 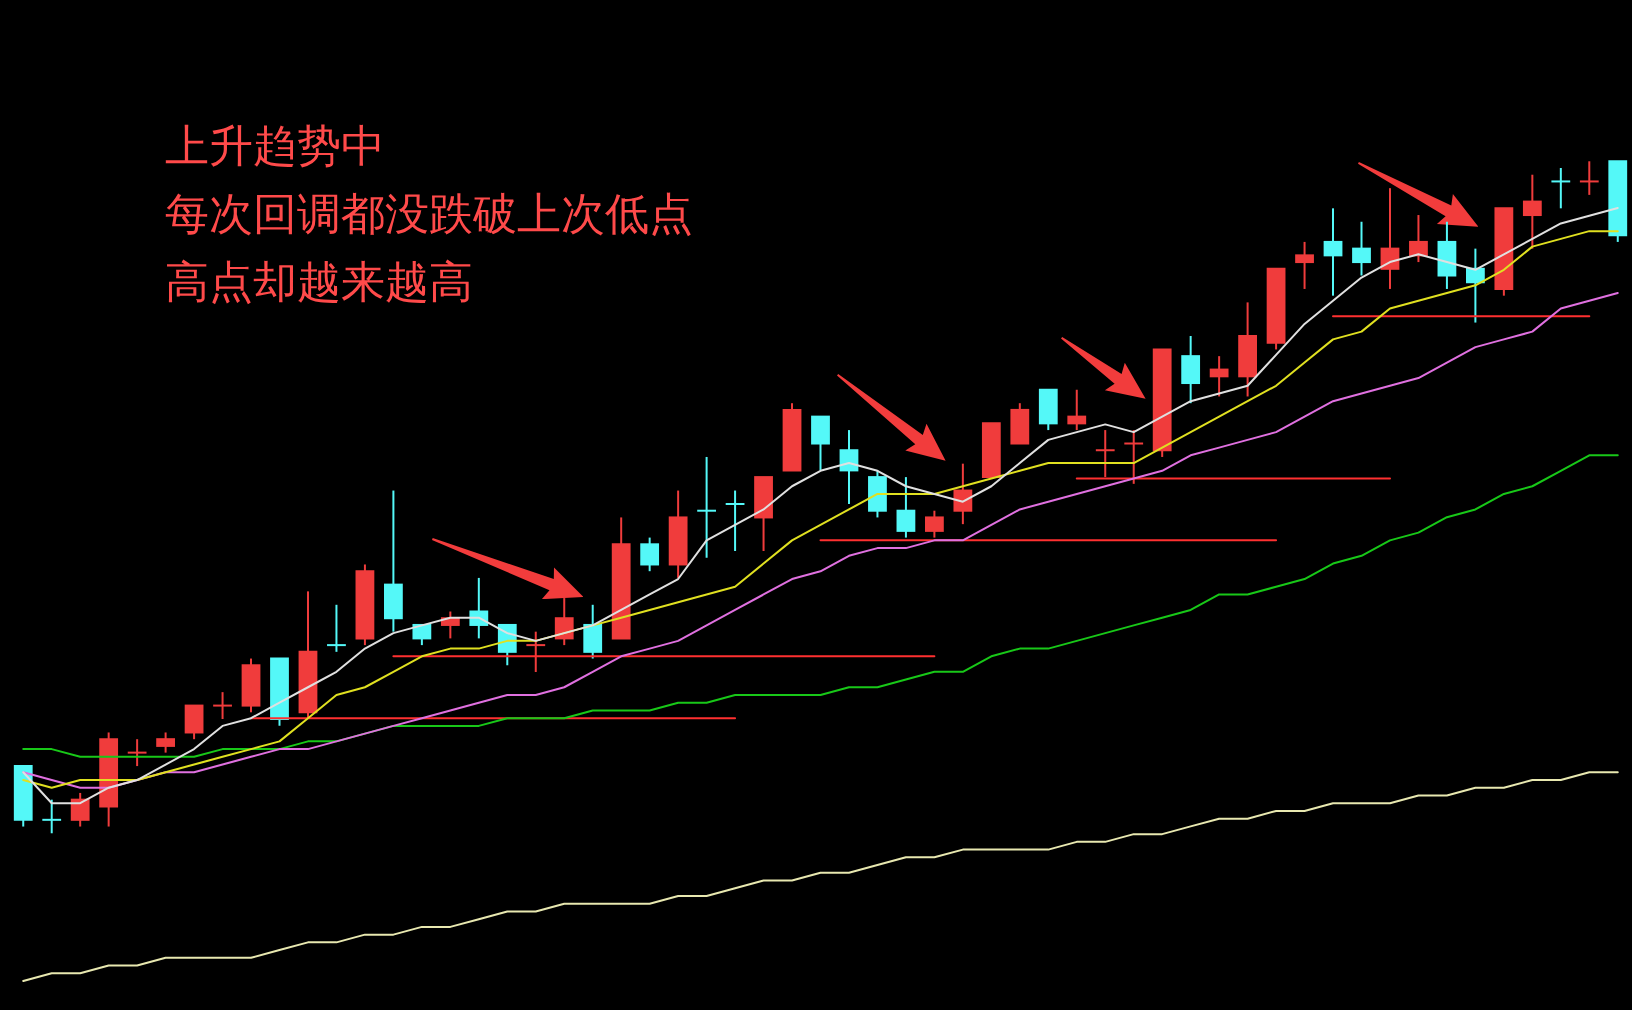 I want to click on annotation: 上升趋势中, so click(x=275, y=146).